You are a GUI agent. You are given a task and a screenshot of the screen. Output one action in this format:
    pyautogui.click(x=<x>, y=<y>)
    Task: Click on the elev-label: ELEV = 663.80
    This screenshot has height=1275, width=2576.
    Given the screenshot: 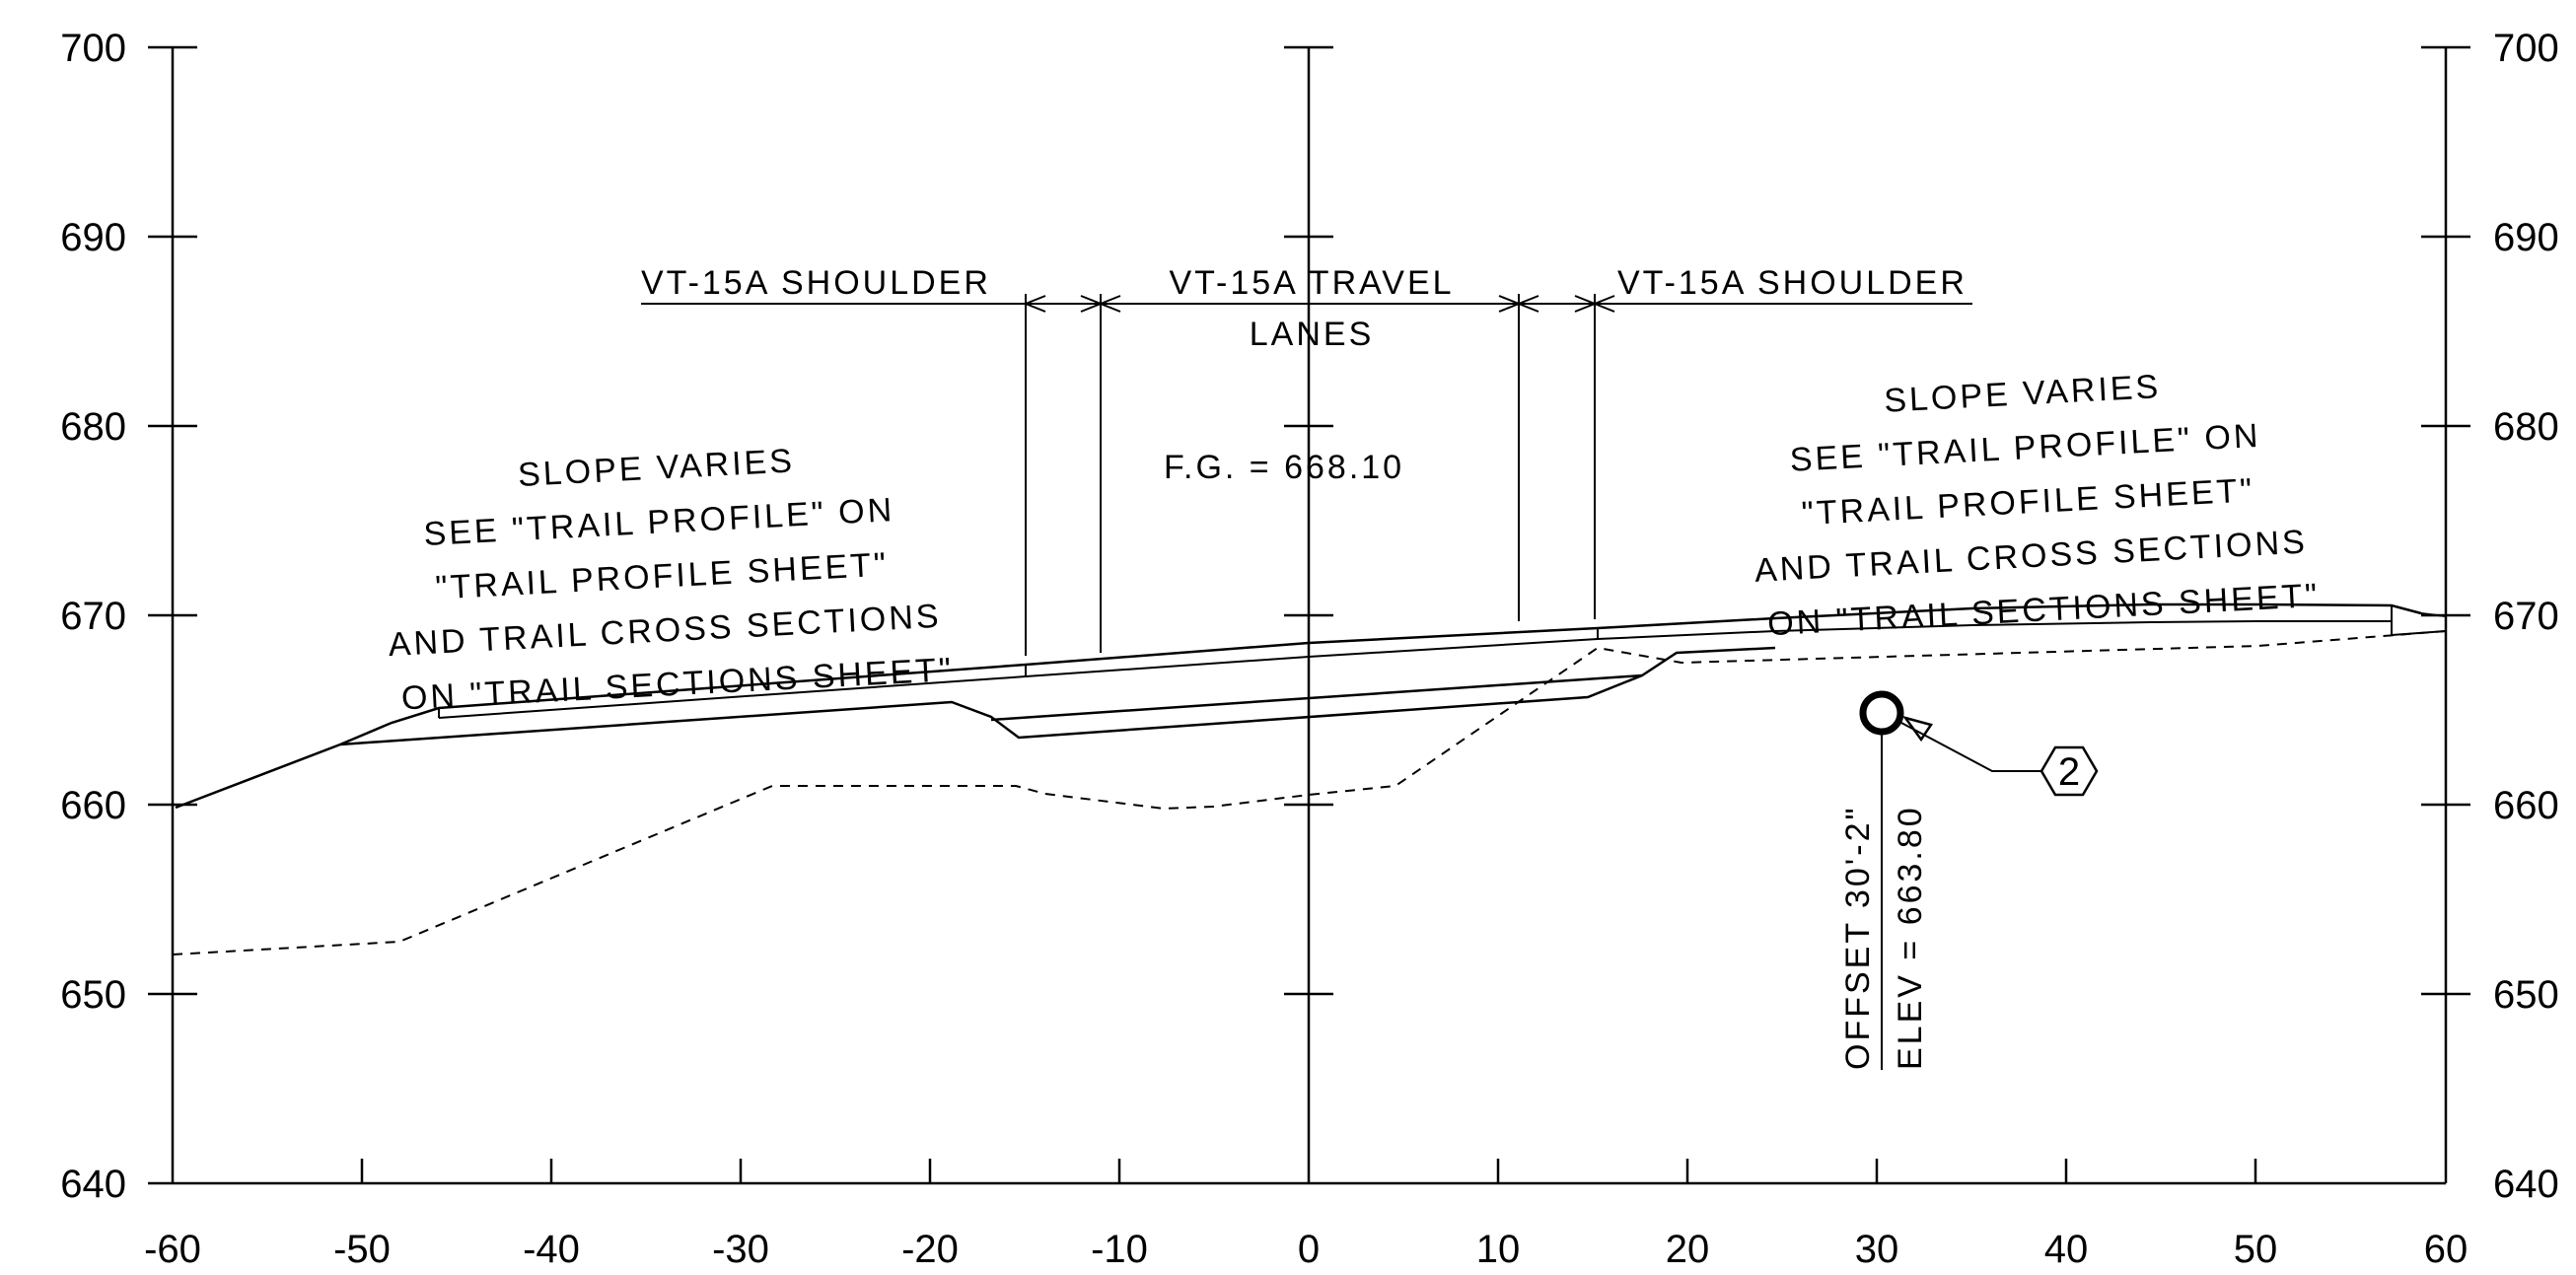 What is the action you would take?
    pyautogui.click(x=1910, y=937)
    